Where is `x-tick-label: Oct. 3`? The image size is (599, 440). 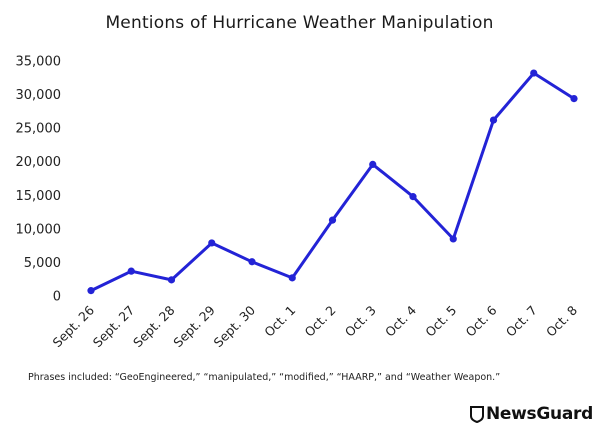
x-tick-label: Oct. 3 is located at coordinates (360, 321).